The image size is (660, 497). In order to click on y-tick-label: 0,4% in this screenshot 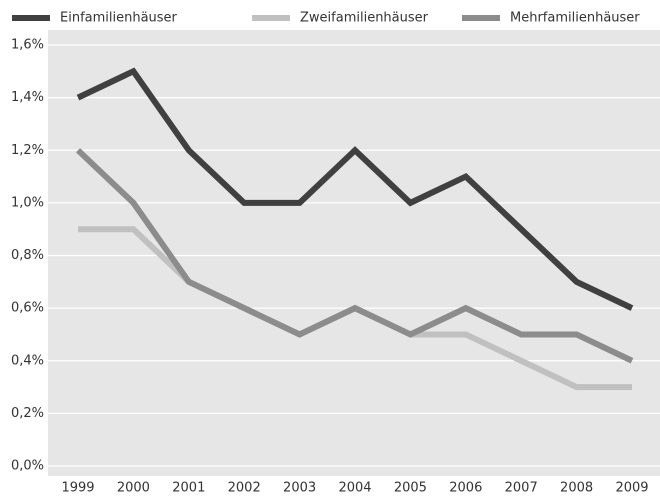, I will do `click(27, 360)`.